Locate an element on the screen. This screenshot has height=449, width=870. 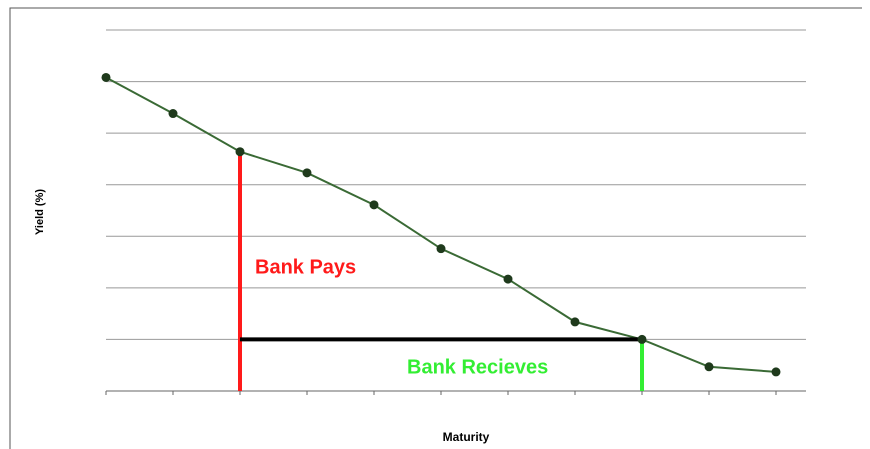
annotation: Bank Pays is located at coordinates (305, 267).